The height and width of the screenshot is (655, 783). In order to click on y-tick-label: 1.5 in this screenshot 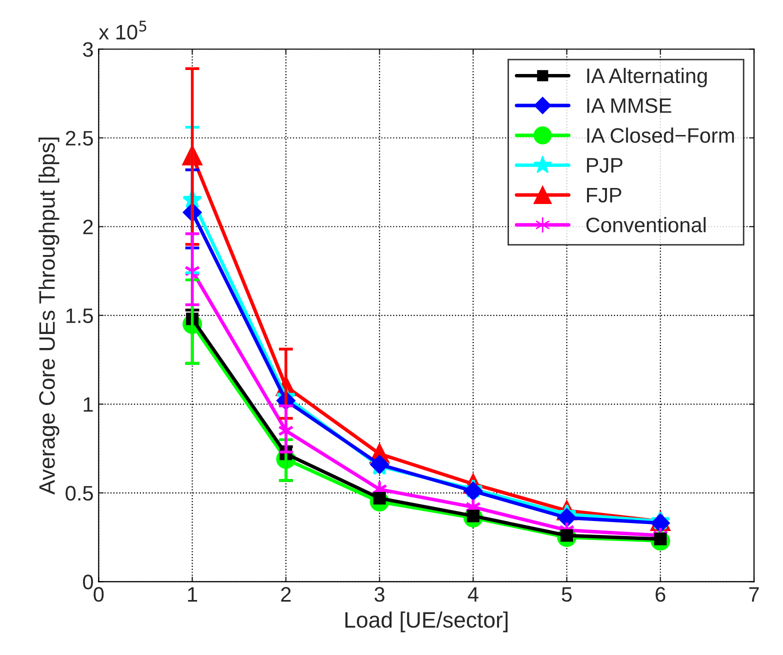, I will do `click(79, 316)`.